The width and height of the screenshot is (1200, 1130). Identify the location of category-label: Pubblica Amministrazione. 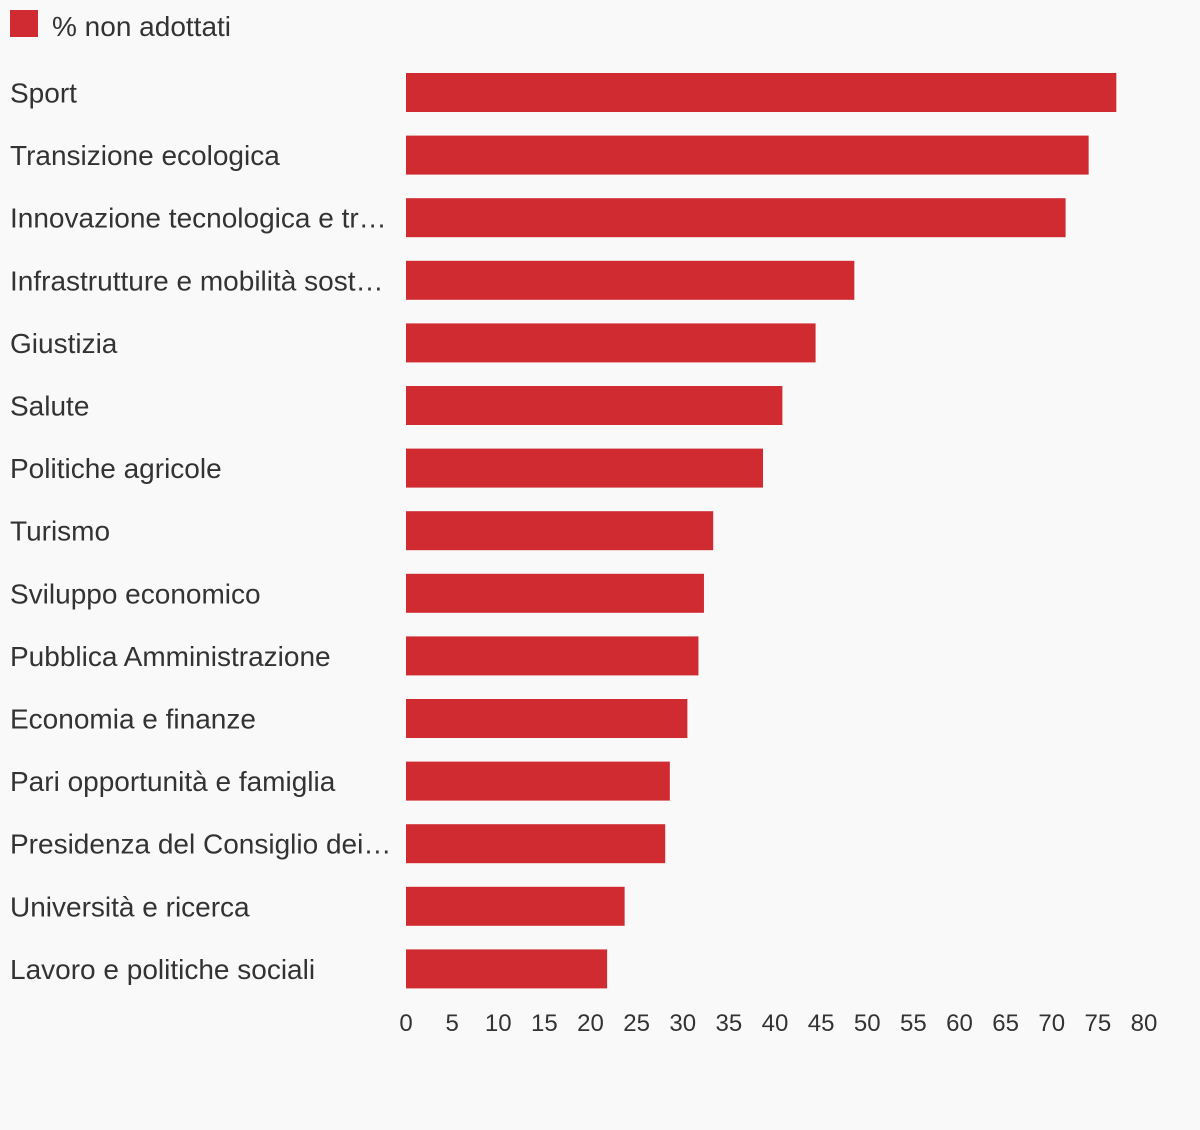
(170, 656).